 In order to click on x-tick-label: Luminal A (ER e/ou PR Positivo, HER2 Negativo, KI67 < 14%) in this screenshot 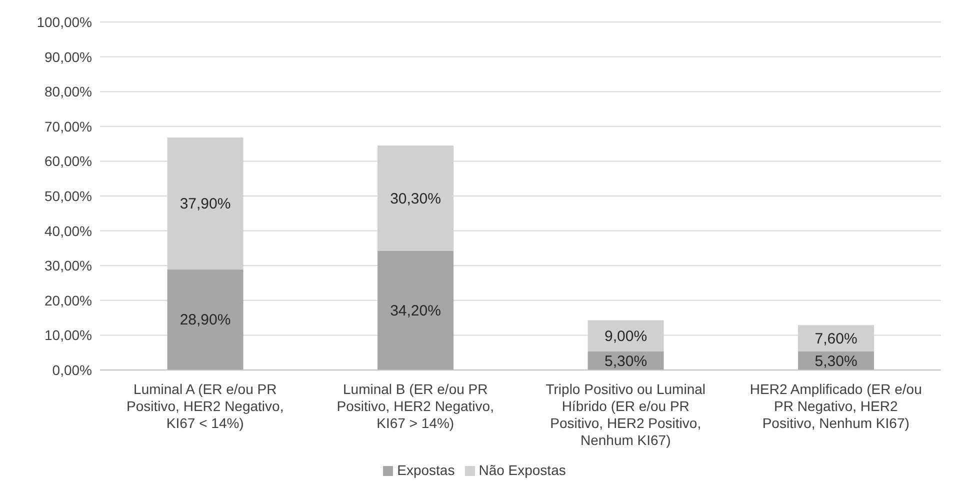, I will do `click(205, 406)`.